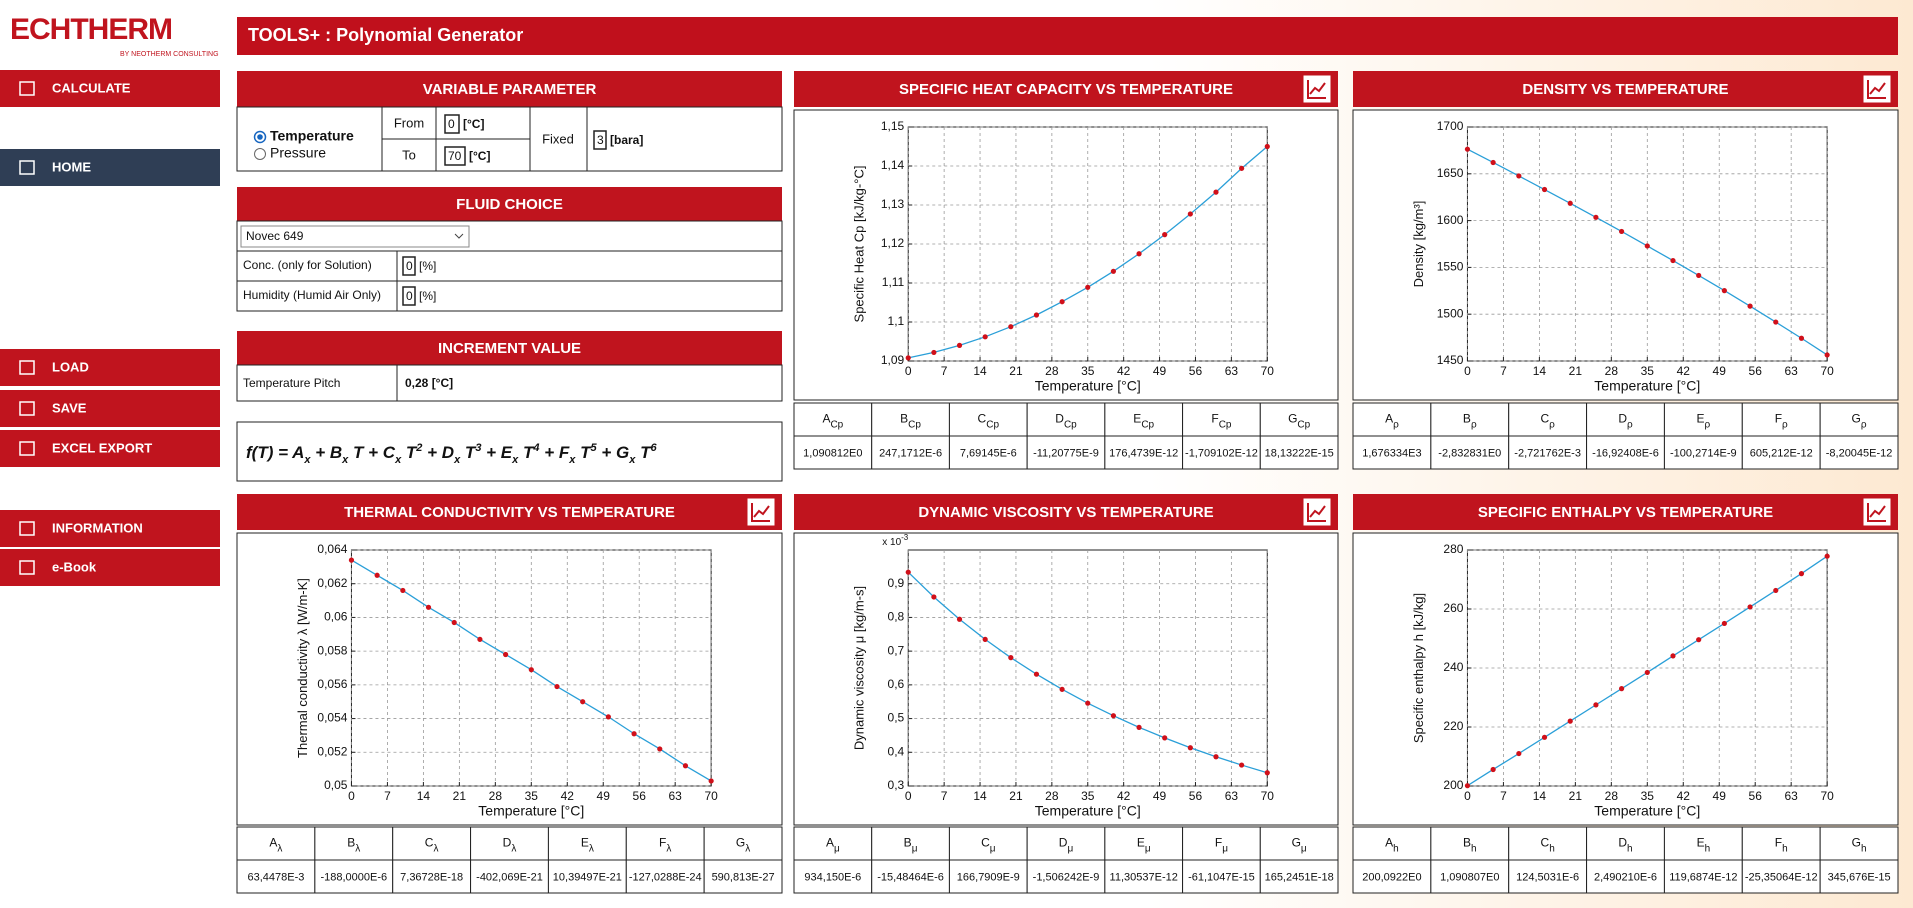 This screenshot has height=908, width=1913. I want to click on formula-part: f(T) = A, so click(275, 452).